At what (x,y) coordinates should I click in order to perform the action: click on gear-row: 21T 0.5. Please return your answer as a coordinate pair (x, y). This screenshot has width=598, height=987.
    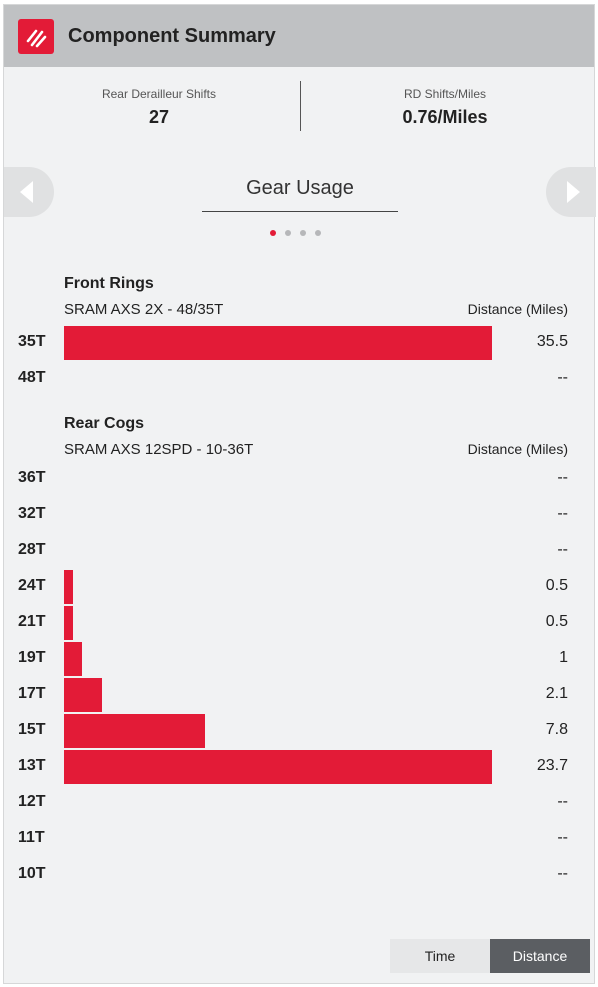
    Looking at the image, I should click on (299, 623).